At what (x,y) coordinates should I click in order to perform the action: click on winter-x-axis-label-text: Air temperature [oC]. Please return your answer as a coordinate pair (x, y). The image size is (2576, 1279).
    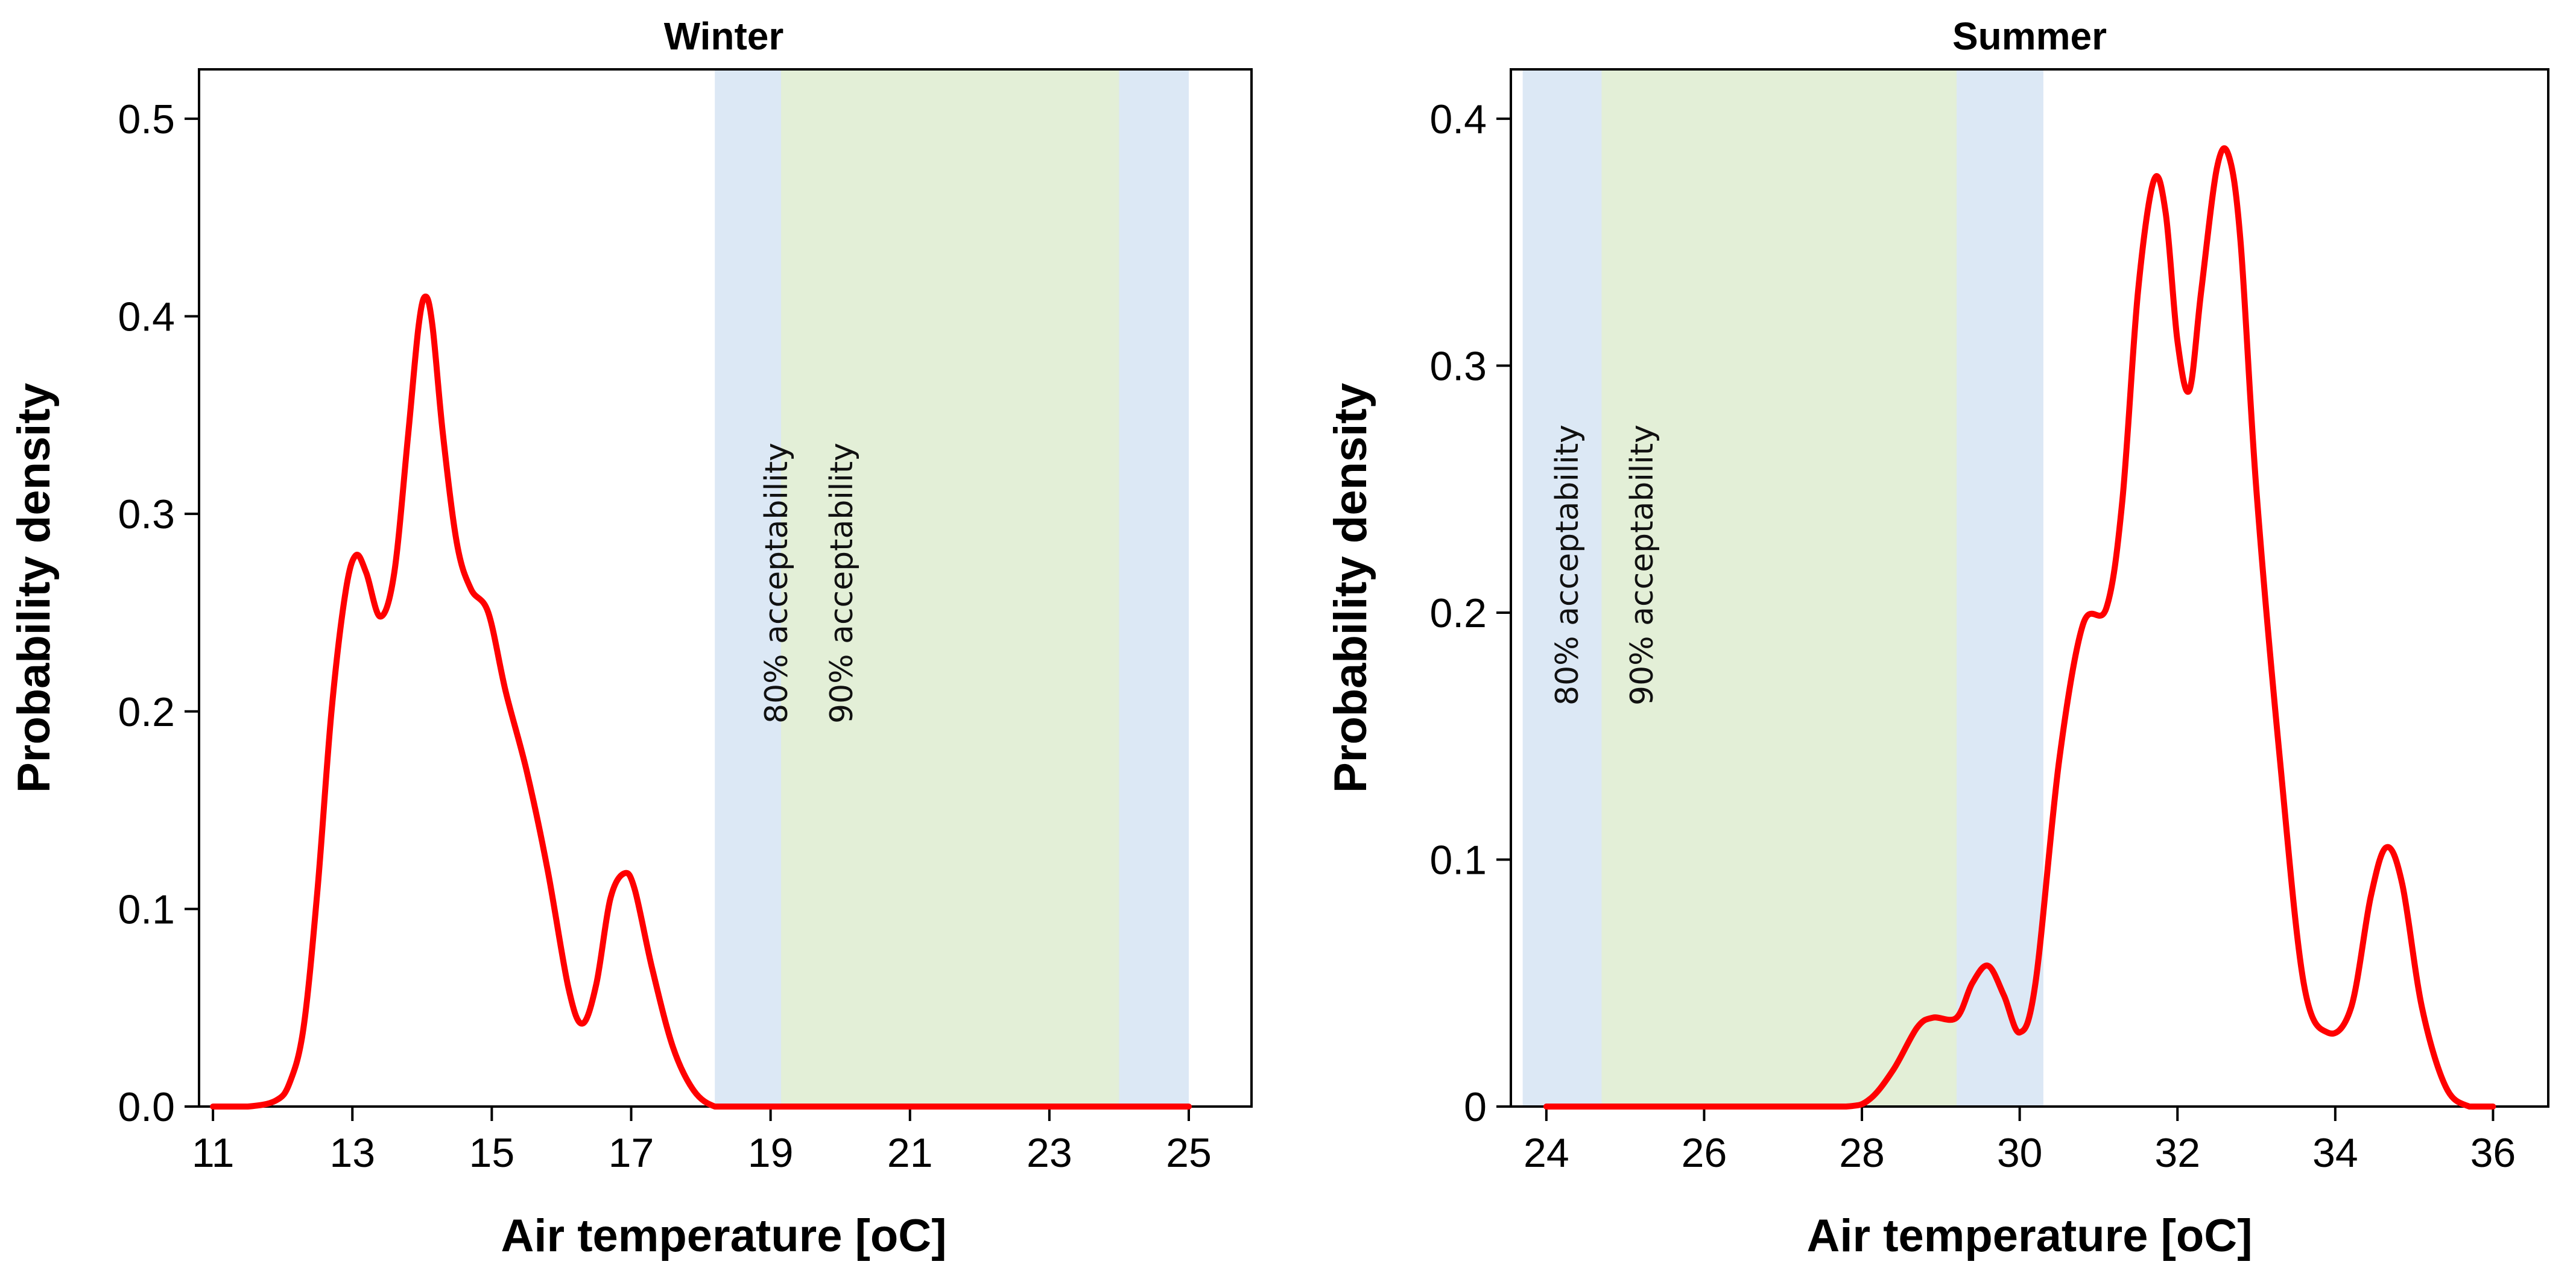
    Looking at the image, I should click on (724, 1236).